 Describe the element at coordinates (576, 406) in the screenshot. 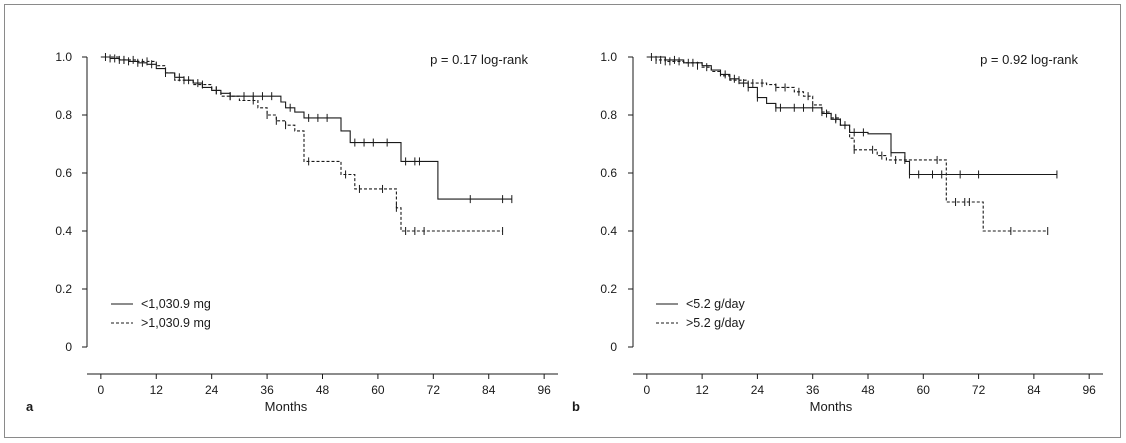

I see `panel-b-label: b` at that location.